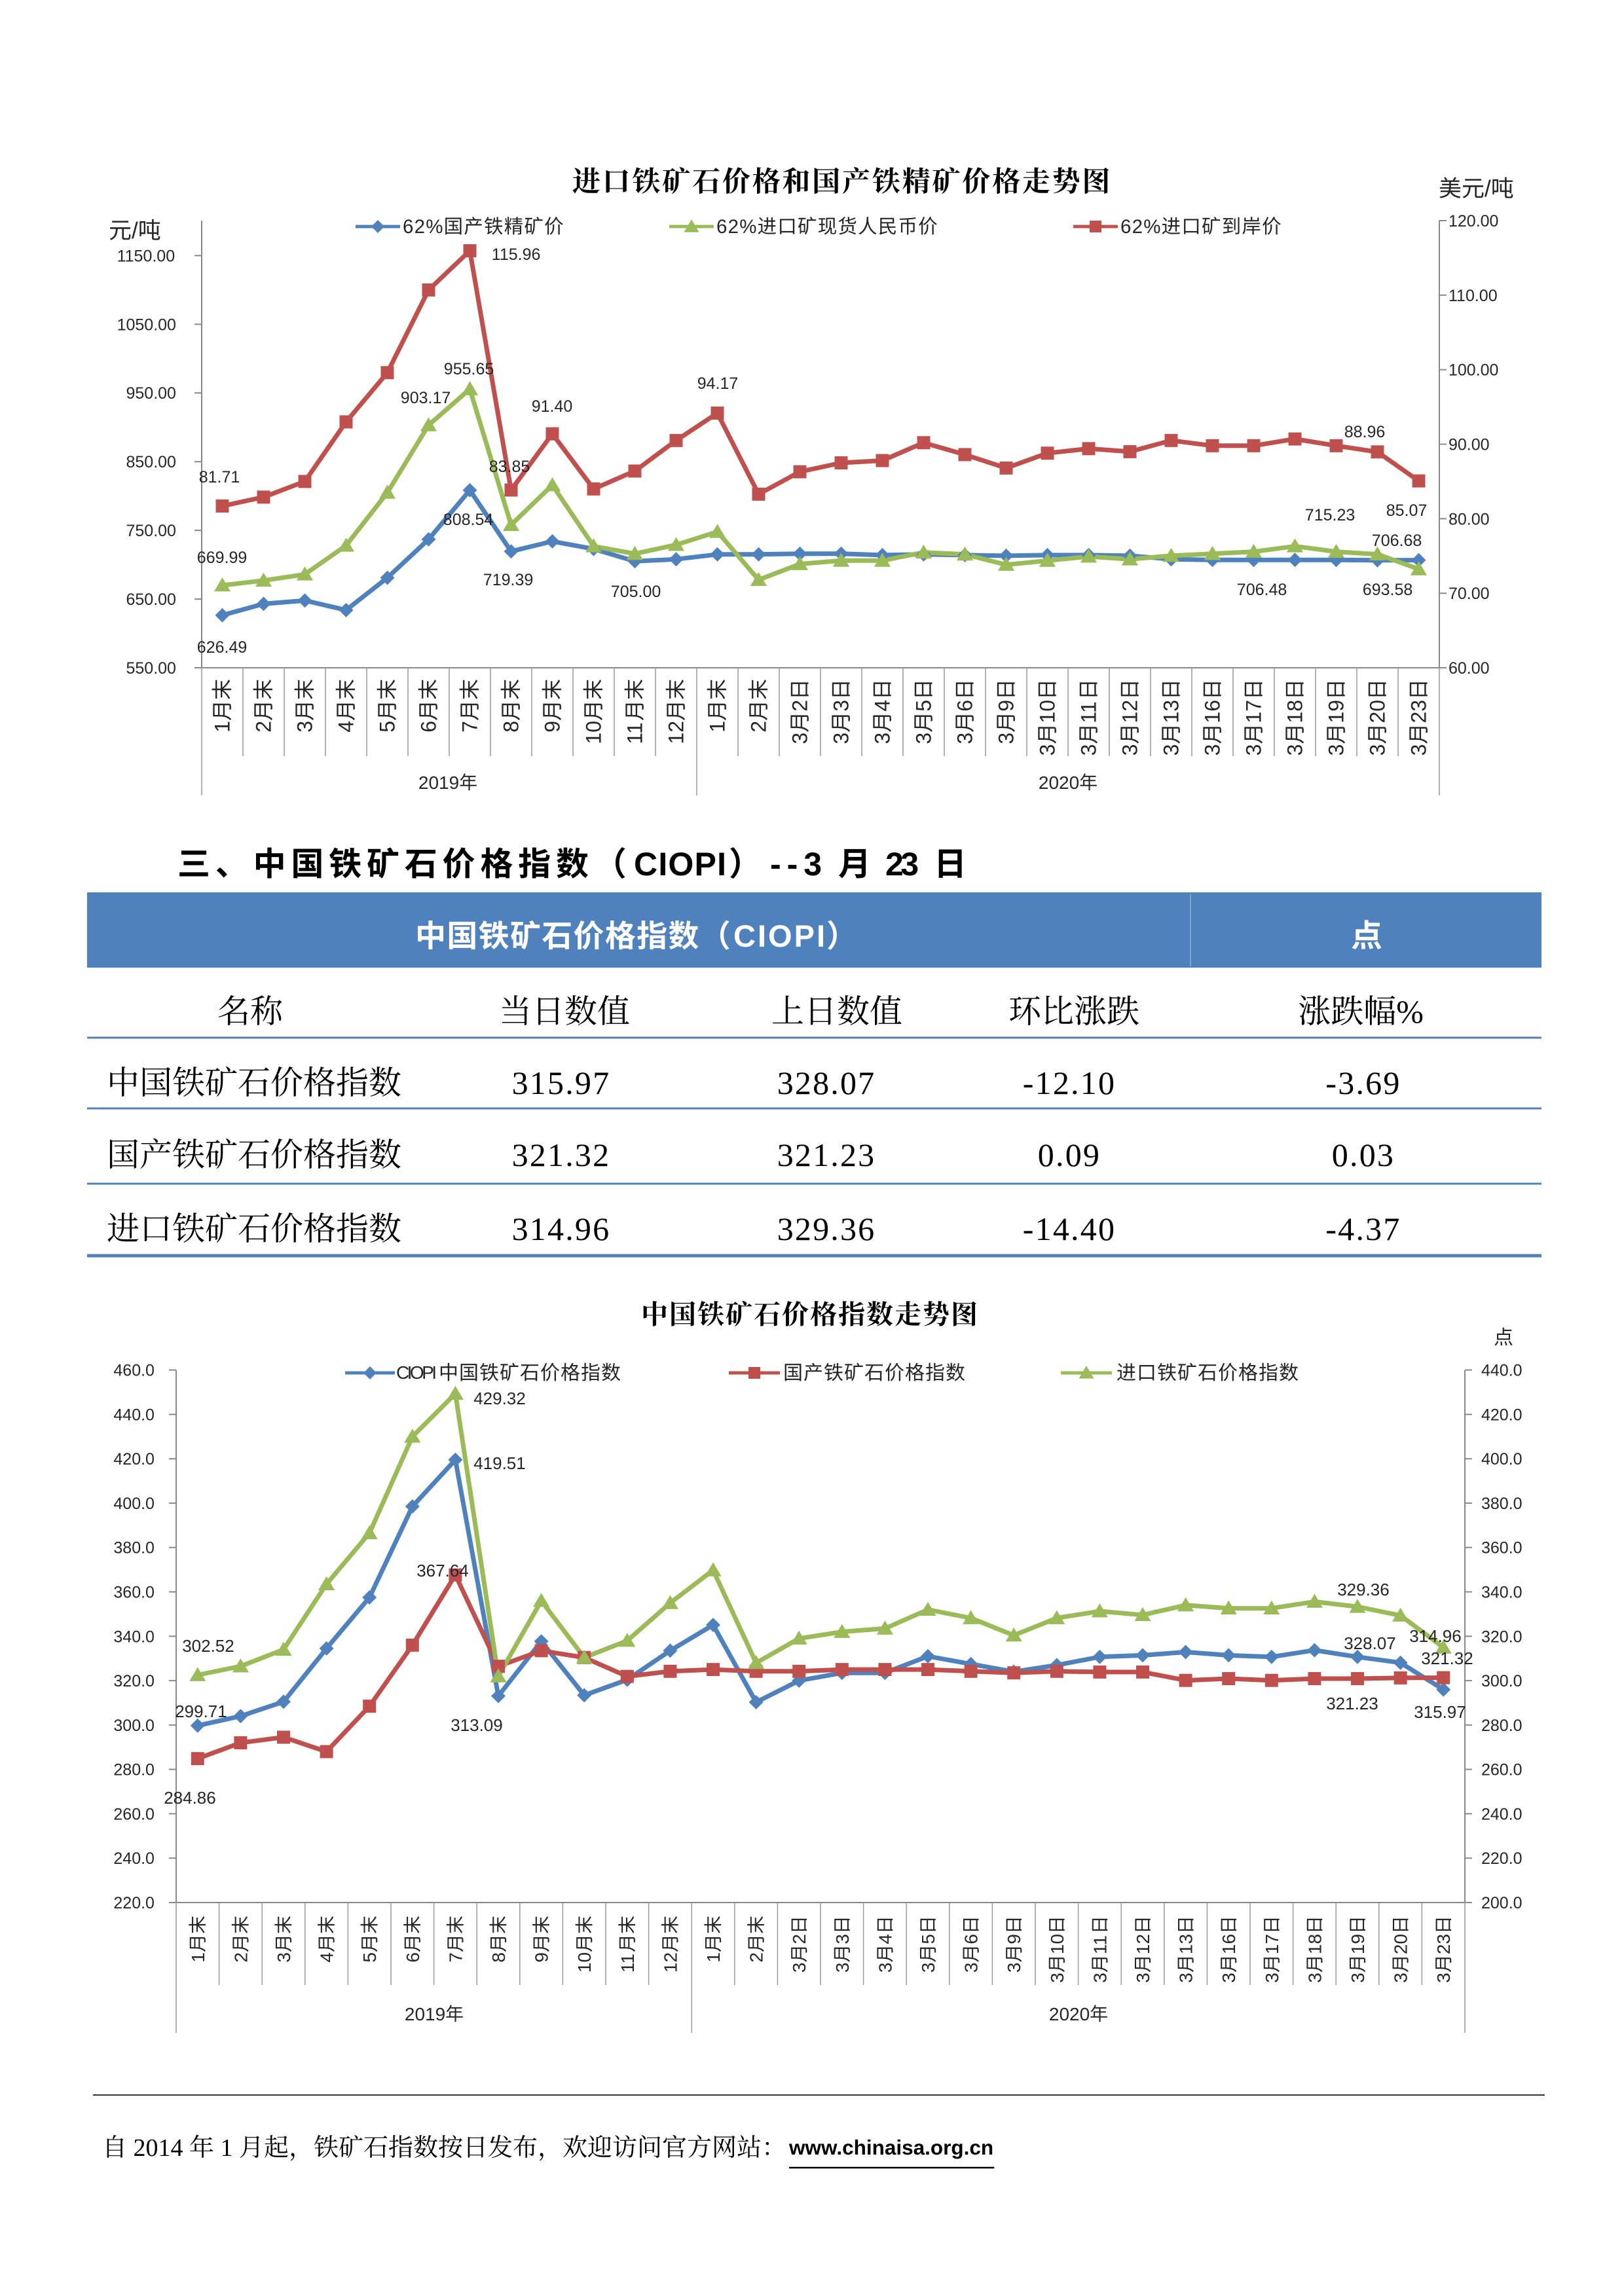 The height and width of the screenshot is (2296, 1624). Describe the element at coordinates (442, 1570) in the screenshot. I see `svg-text: 367.64` at that location.